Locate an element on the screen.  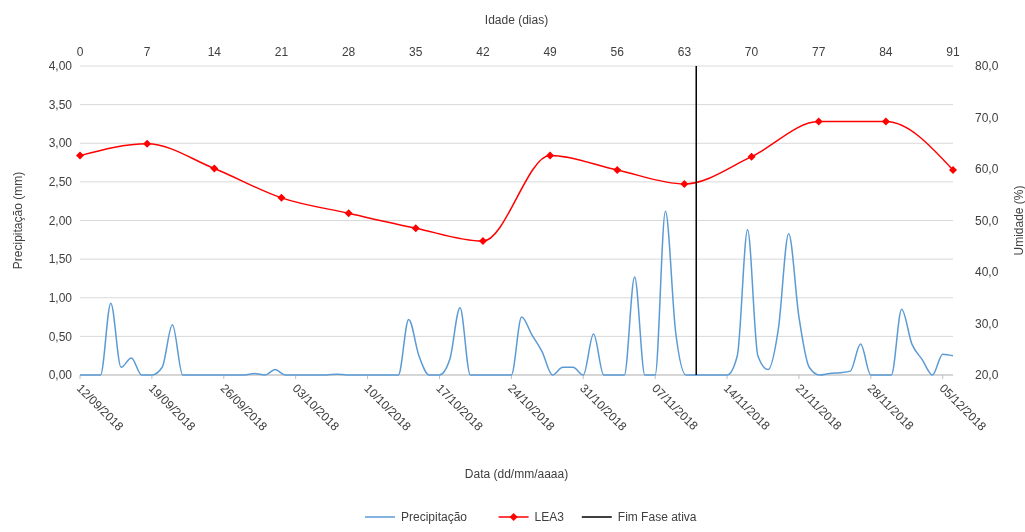
x2-tick-label: 77 is located at coordinates (819, 52).